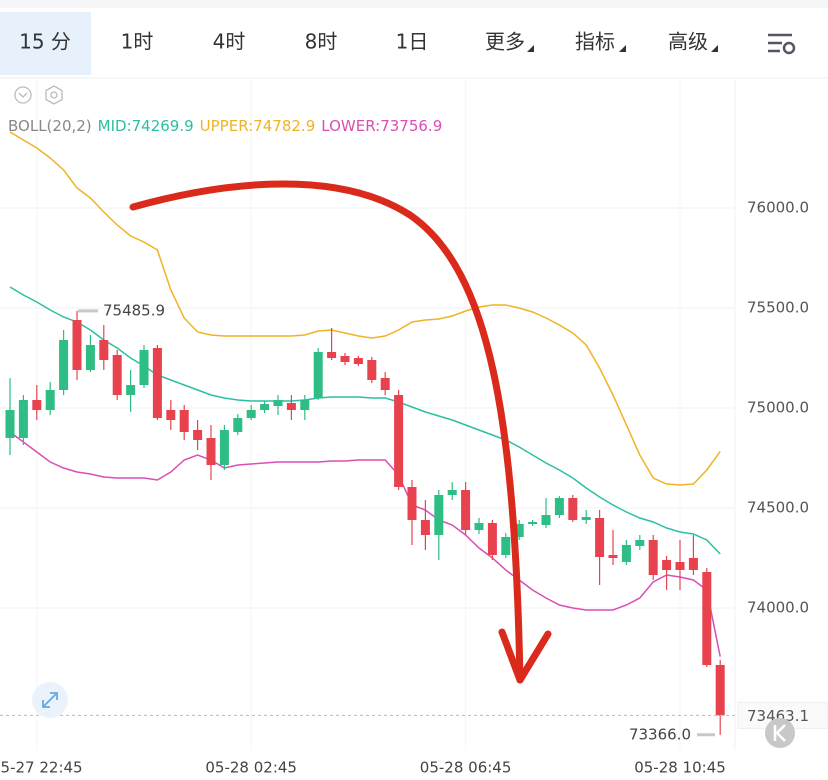 The width and height of the screenshot is (828, 780). Describe the element at coordinates (229, 42) in the screenshot. I see `tab: 4时` at that location.